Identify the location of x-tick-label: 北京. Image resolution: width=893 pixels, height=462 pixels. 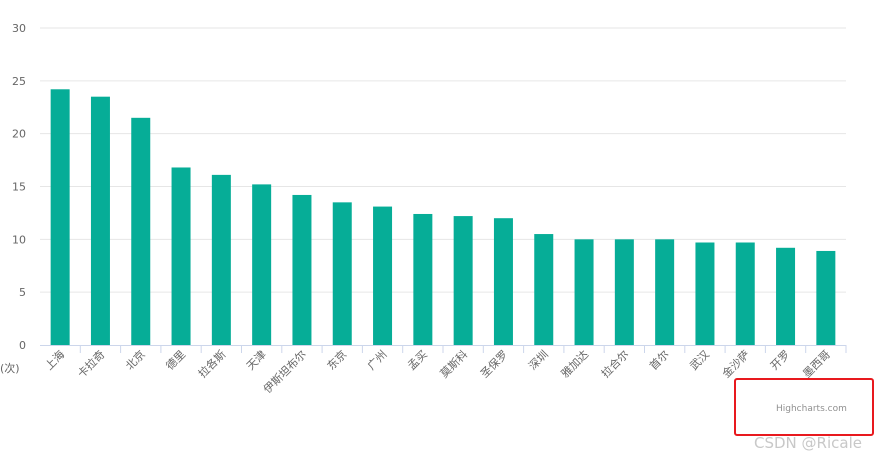
(134, 359).